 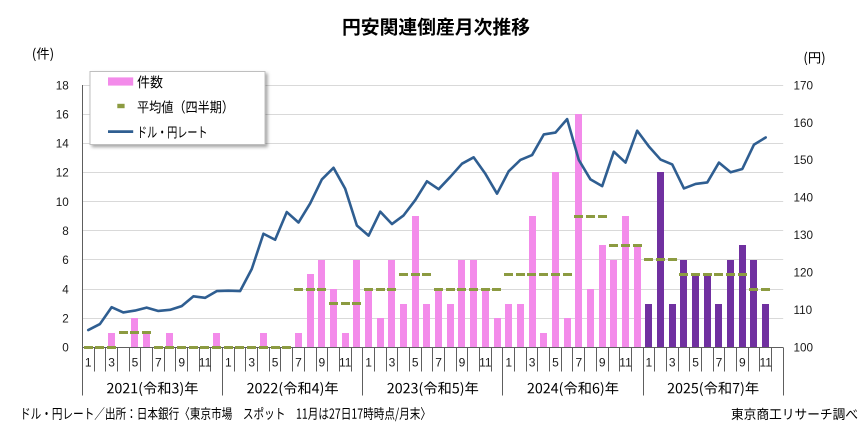 I want to click on svg-text: 6, so click(x=65, y=260).